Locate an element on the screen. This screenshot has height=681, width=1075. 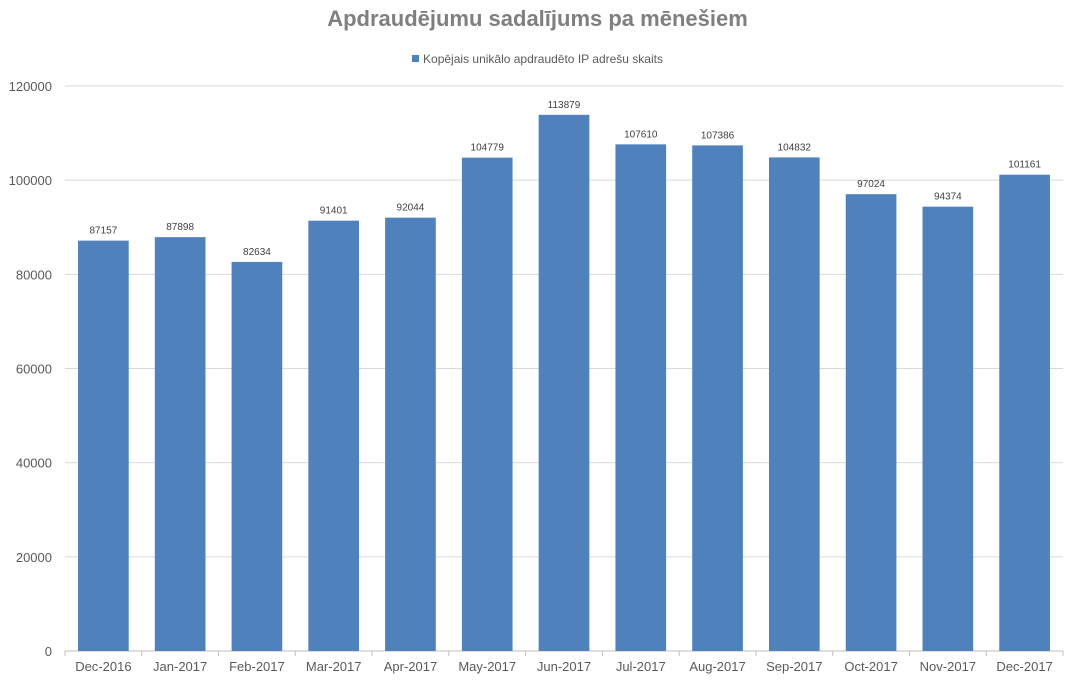
data-label: 107610 is located at coordinates (641, 134).